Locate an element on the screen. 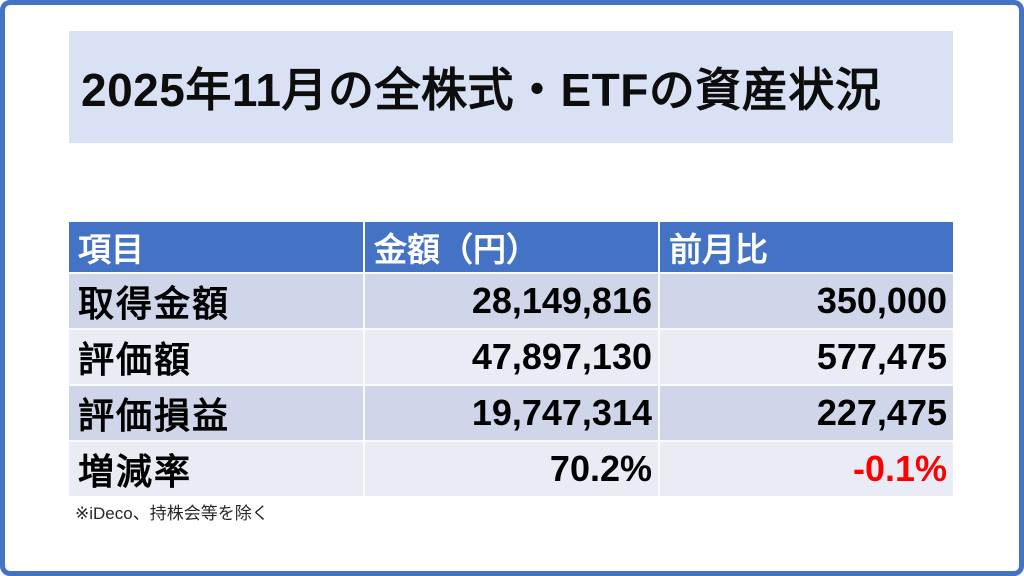 Image resolution: width=1024 pixels, height=576 pixels. amount-cell: 70.2% is located at coordinates (512, 468).